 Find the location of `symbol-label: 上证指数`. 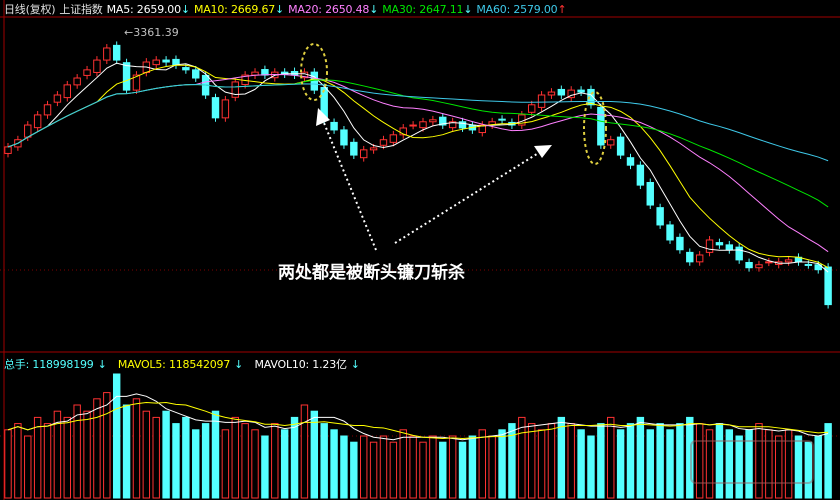

symbol-label: 上证指数 is located at coordinates (81, 9).